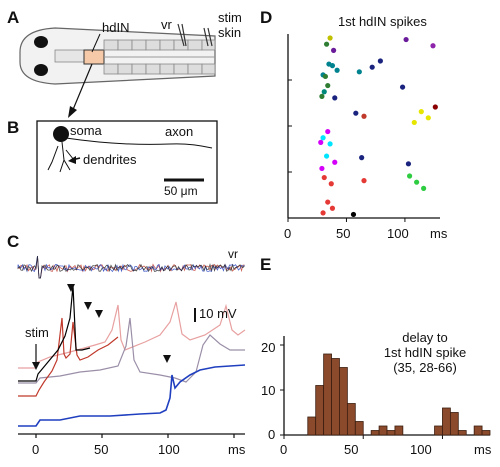 Image resolution: width=500 pixels, height=467 pixels. Describe the element at coordinates (36, 449) in the screenshot. I see `c-x-tick-0: 0` at that location.